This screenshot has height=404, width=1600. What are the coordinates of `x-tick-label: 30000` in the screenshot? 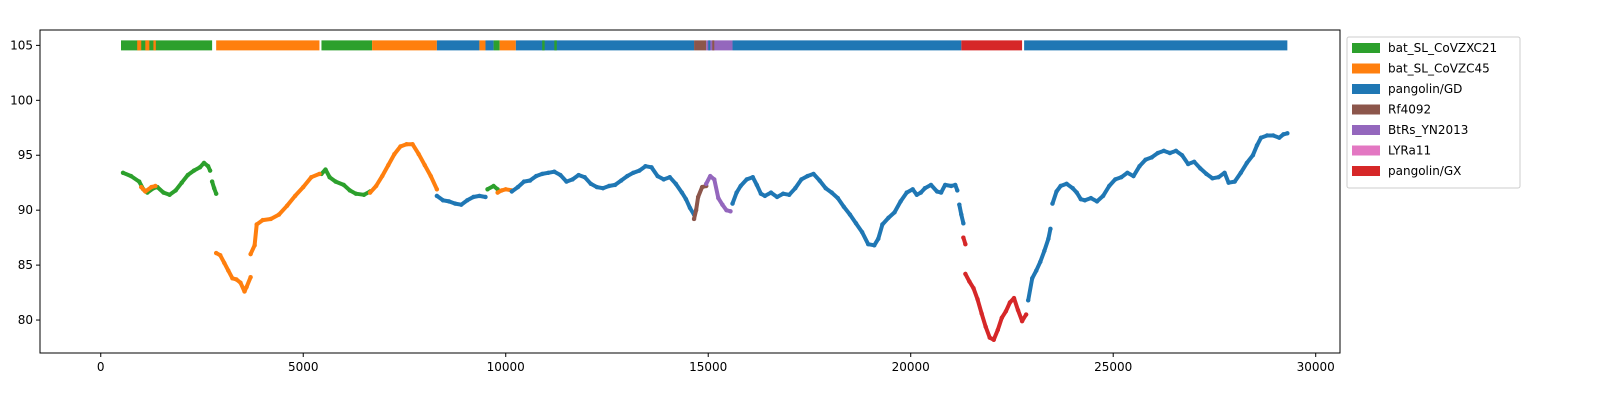 It's located at (1316, 367).